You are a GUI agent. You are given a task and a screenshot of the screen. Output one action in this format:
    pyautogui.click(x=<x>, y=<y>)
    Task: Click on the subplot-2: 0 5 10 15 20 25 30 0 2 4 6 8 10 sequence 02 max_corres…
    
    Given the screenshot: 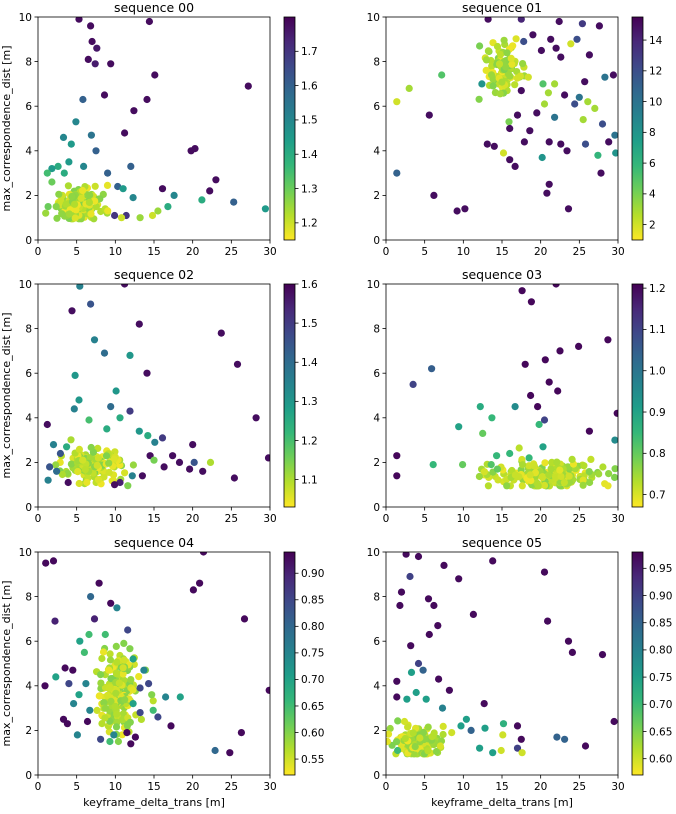 What is the action you would take?
    pyautogui.click(x=159, y=396)
    